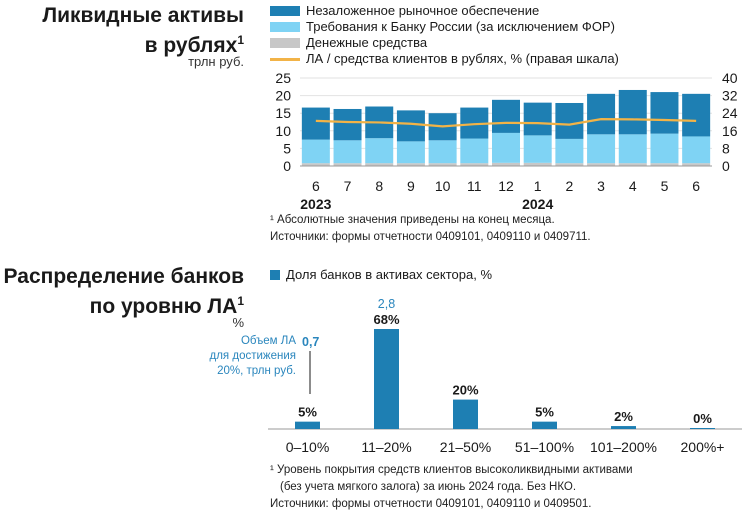 The image size is (748, 514). I want to click on chart2-legend: Доля банков в активах сектора, %, so click(381, 275).